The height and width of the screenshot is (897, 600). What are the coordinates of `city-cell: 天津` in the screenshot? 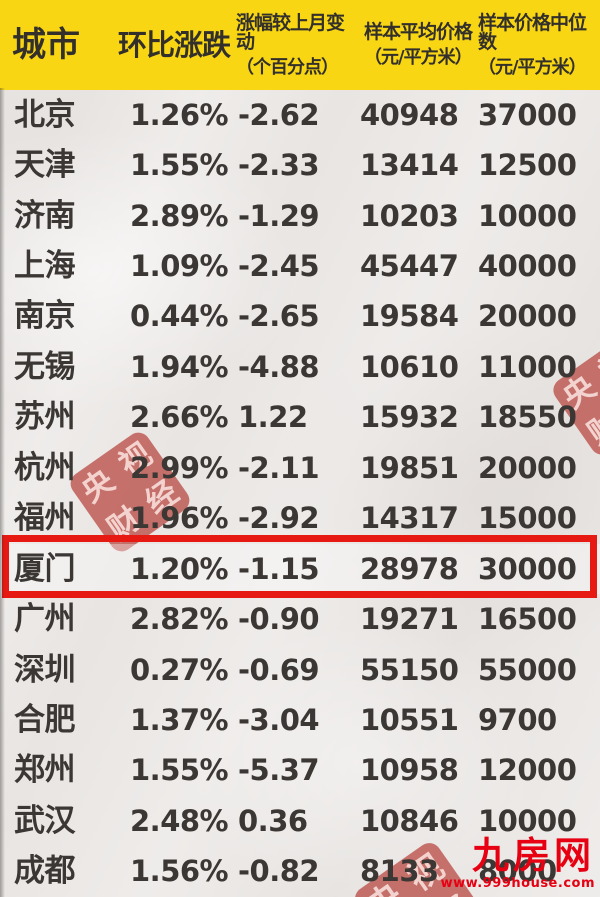 It's located at (45, 165).